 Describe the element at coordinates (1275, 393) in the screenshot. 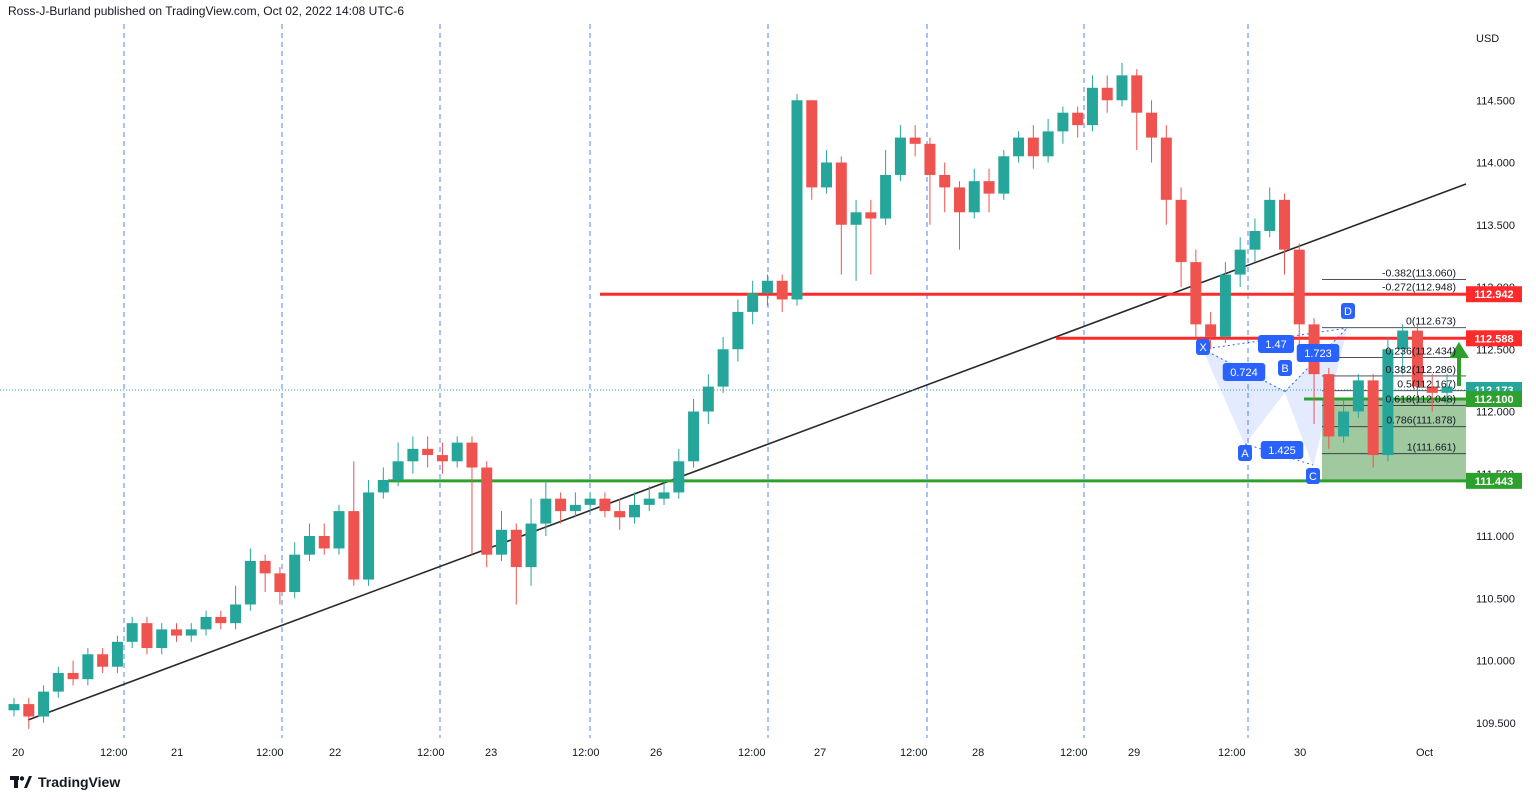

I see `pattern-point-labels: X A B C D` at that location.